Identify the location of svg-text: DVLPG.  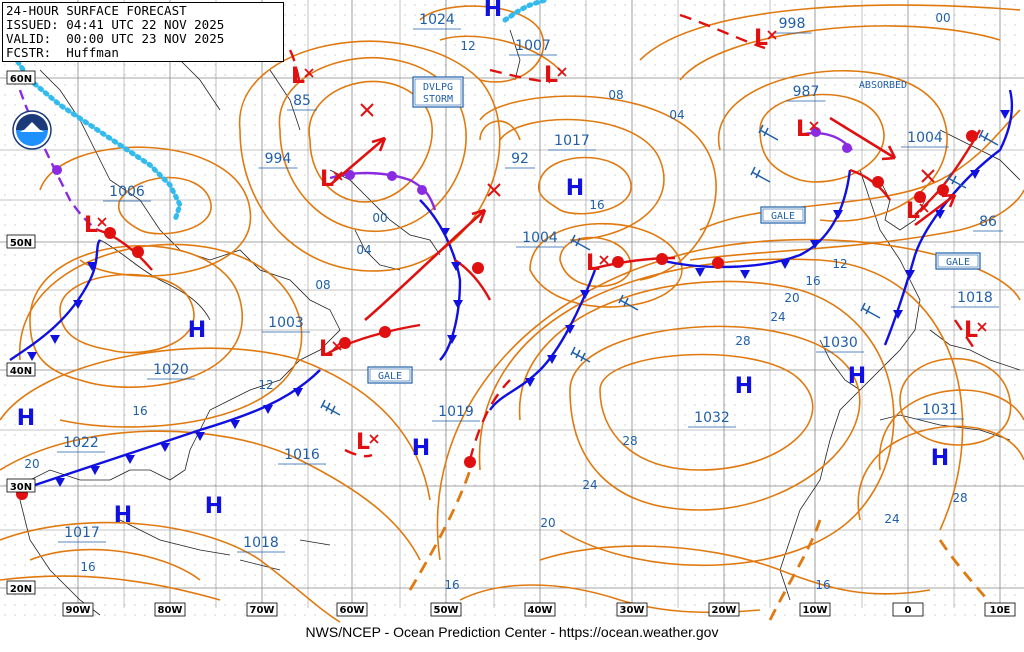
(438, 87).